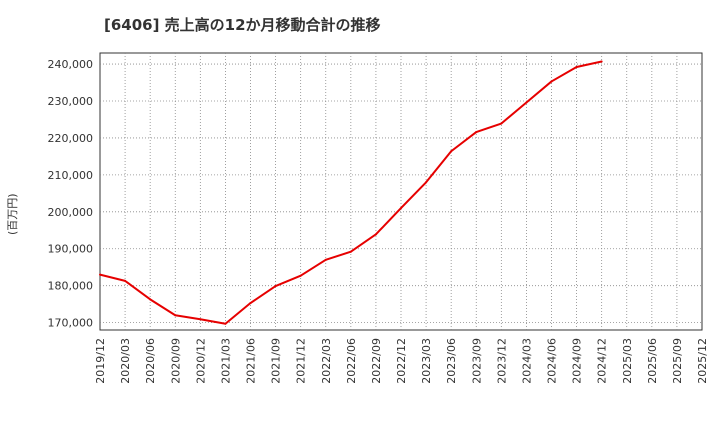 The width and height of the screenshot is (720, 440). I want to click on x-tick-label: 2023/12, so click(501, 361).